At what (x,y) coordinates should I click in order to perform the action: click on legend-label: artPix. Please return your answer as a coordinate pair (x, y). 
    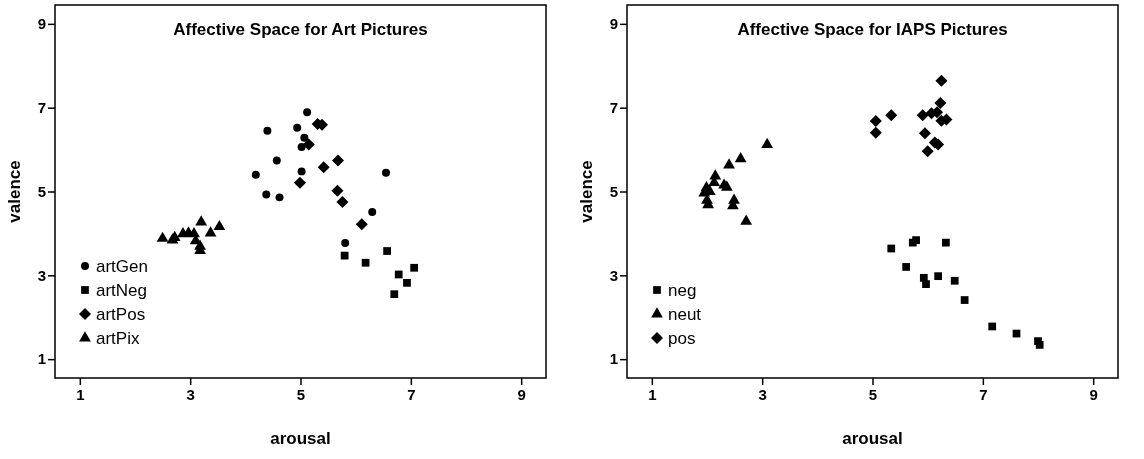
    Looking at the image, I should click on (118, 338).